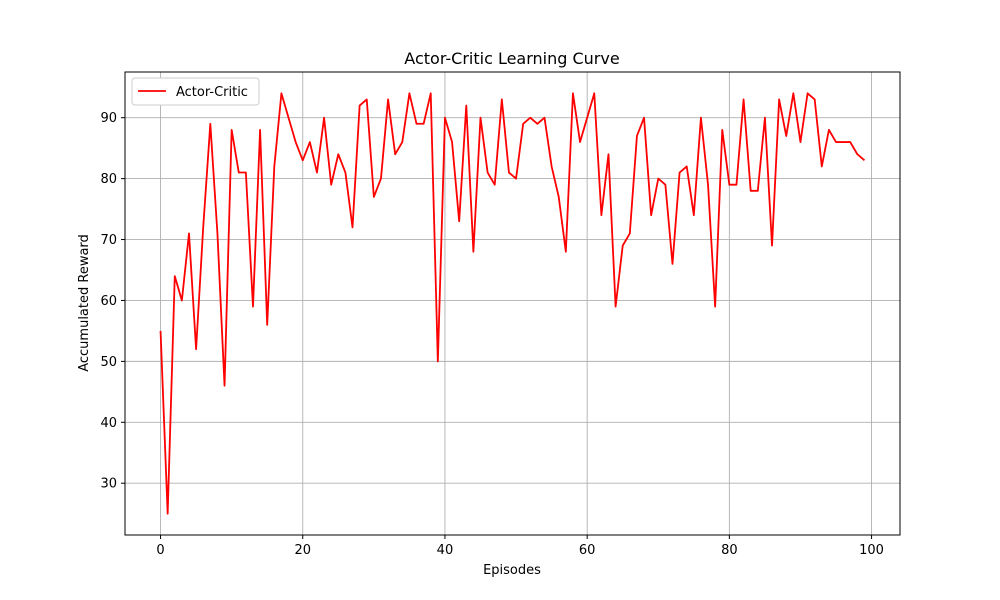 The width and height of the screenshot is (1000, 600). Describe the element at coordinates (587, 550) in the screenshot. I see `x-tick-label: 60` at that location.